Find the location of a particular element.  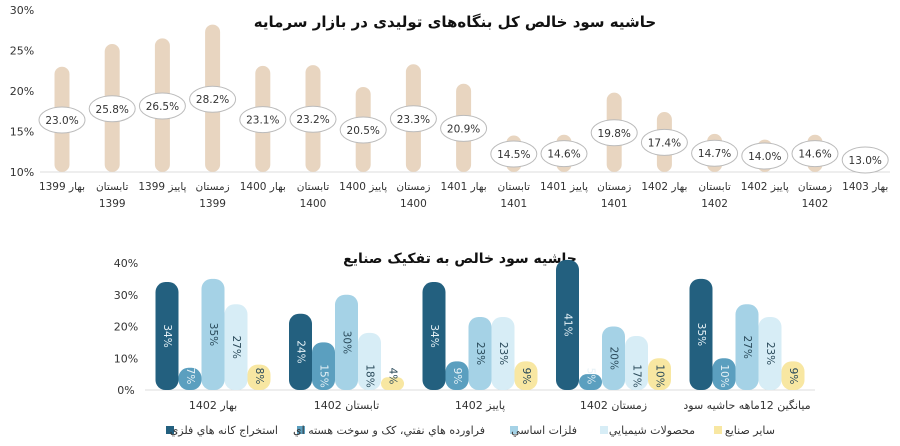

data-label: 15% is located at coordinates (324, 375).